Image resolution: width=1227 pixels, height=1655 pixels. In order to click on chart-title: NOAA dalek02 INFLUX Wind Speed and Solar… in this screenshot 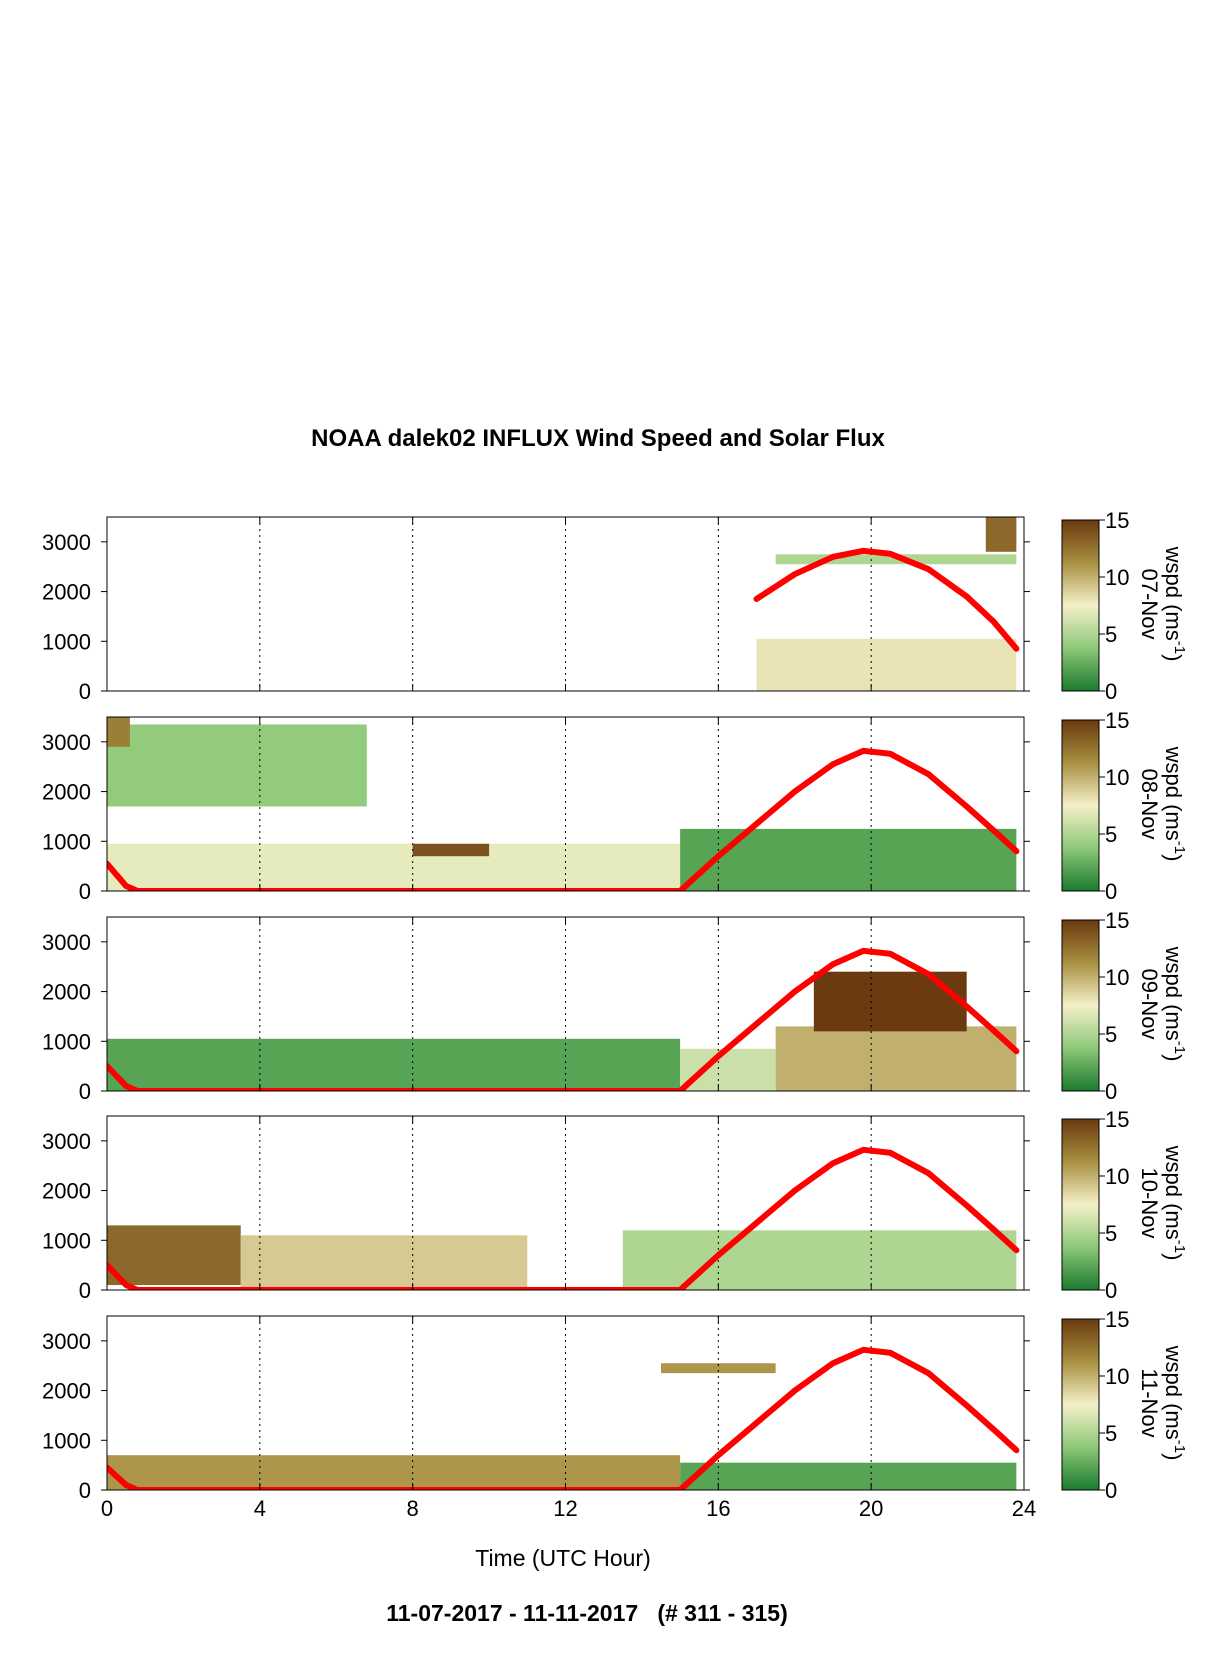, I will do `click(598, 438)`.